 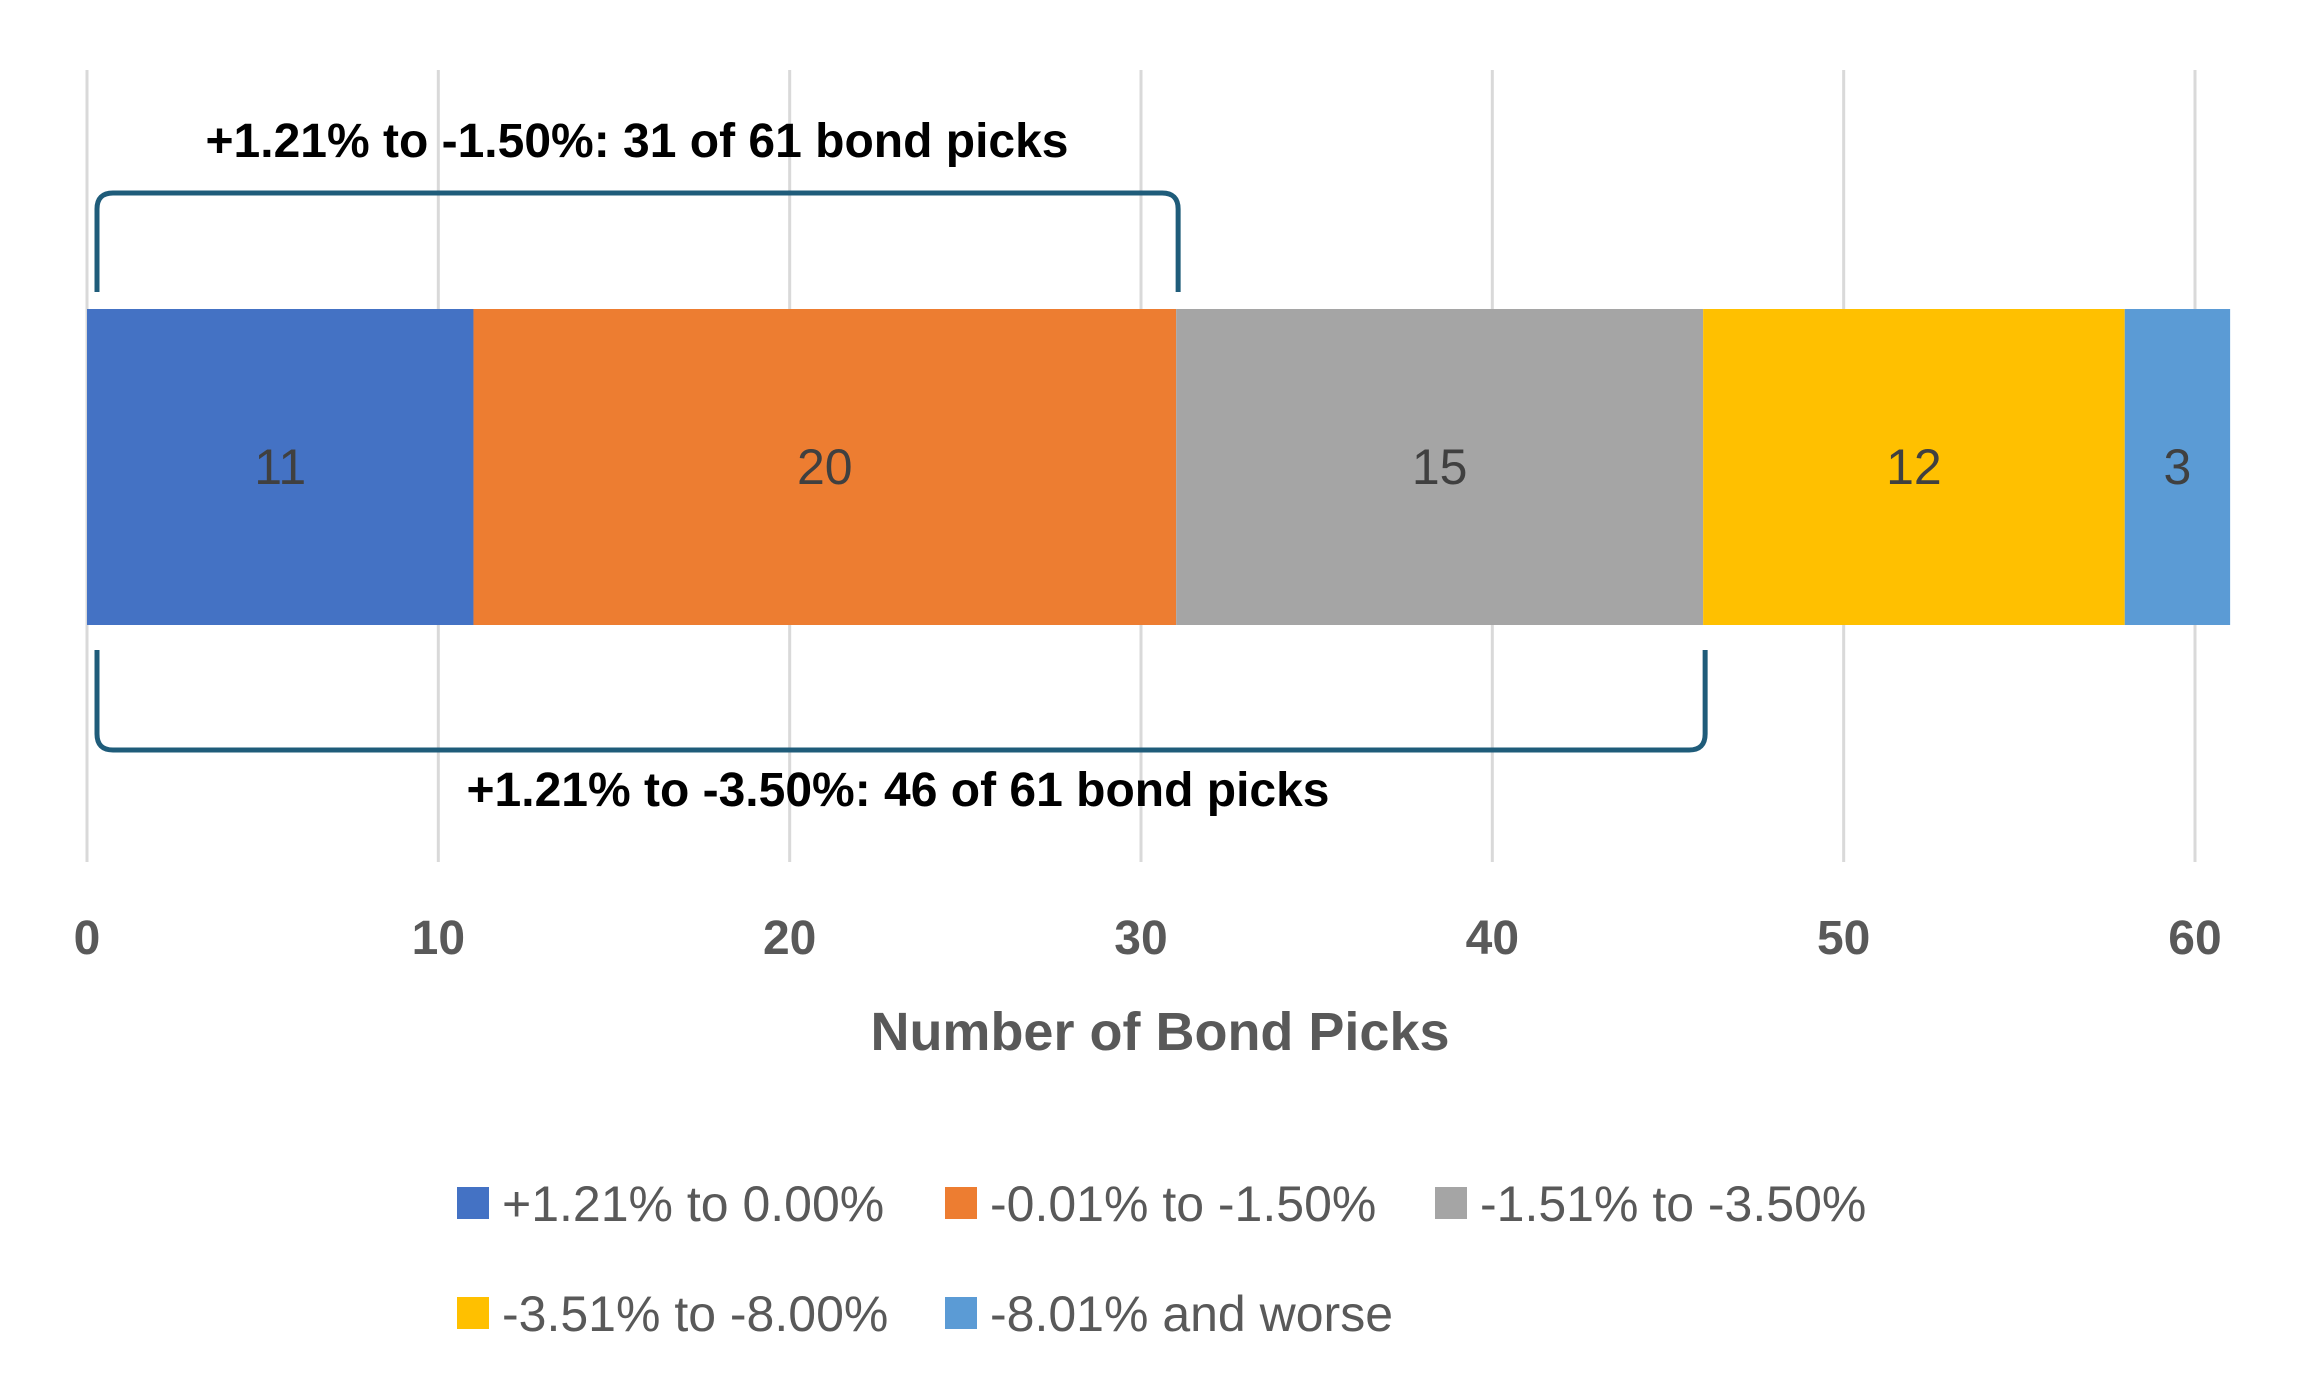 I want to click on x-tick-label: 60, so click(x=2194, y=938).